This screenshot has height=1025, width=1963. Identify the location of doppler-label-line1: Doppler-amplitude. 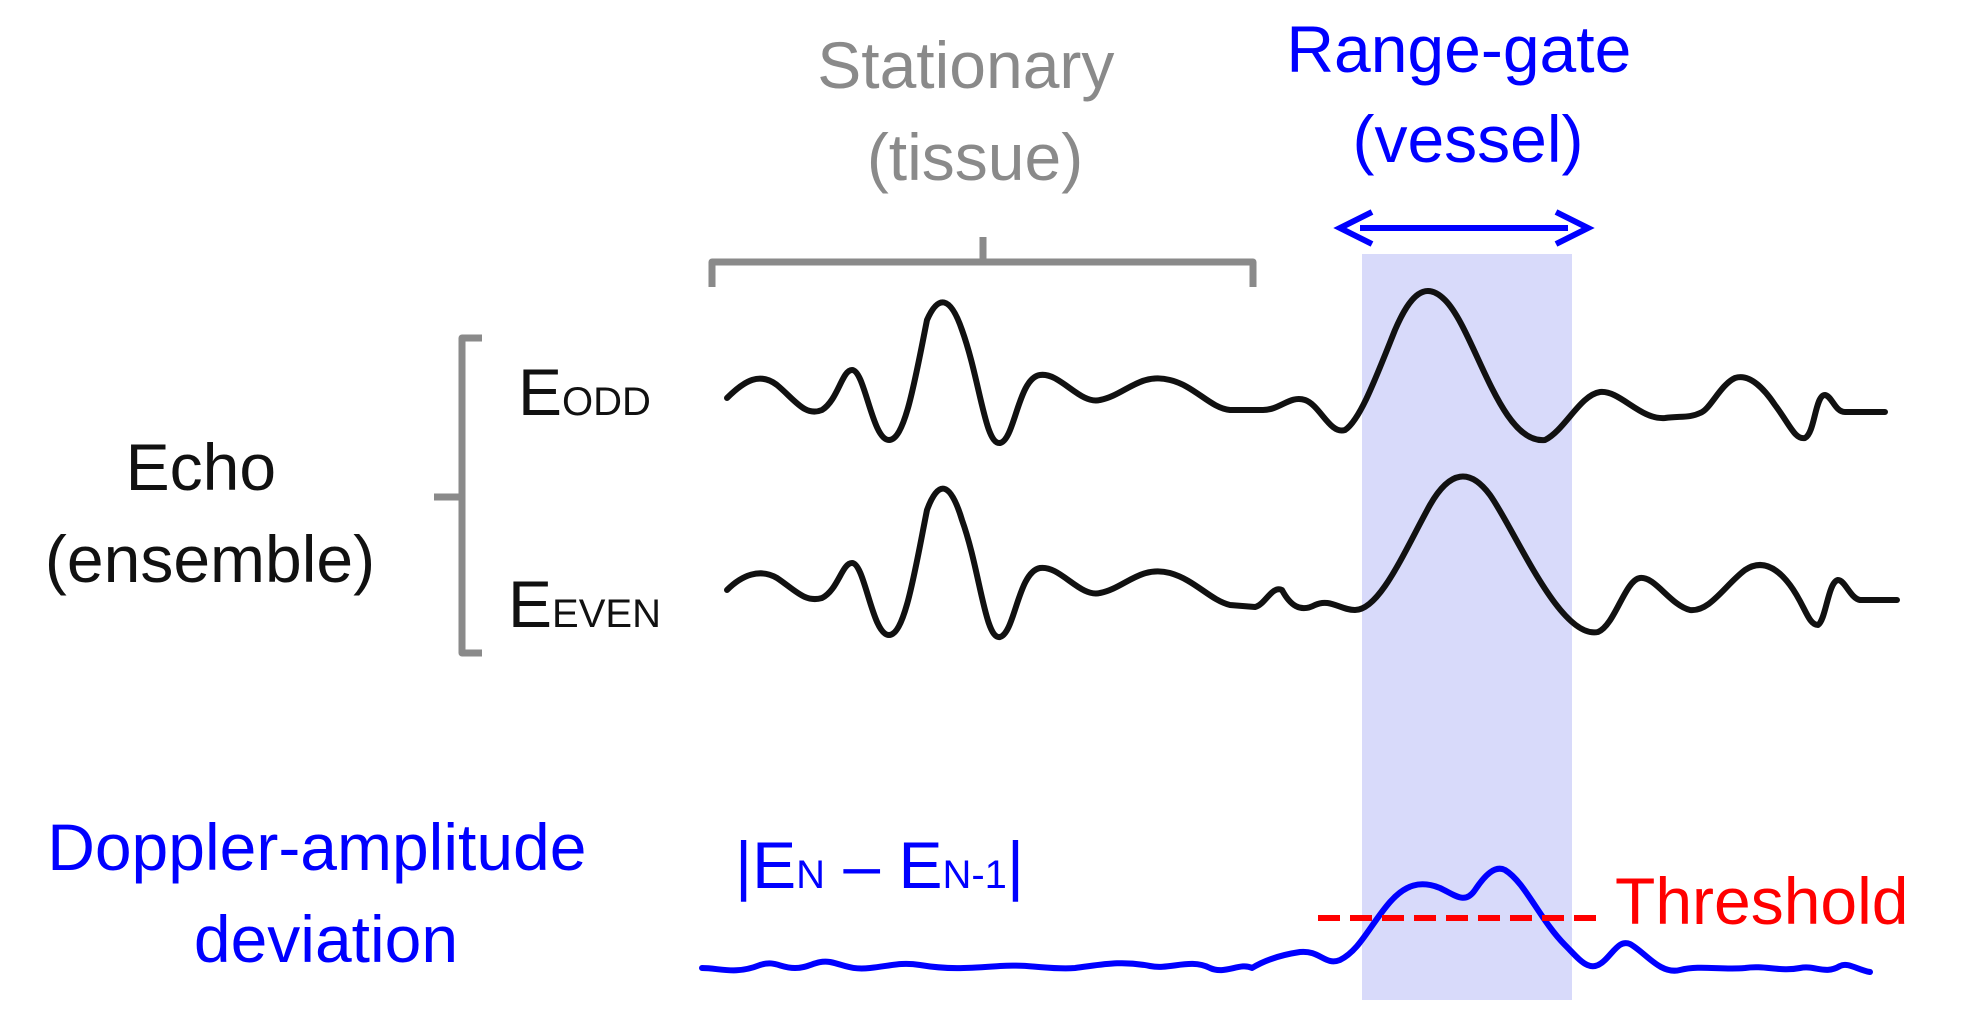
(316, 847).